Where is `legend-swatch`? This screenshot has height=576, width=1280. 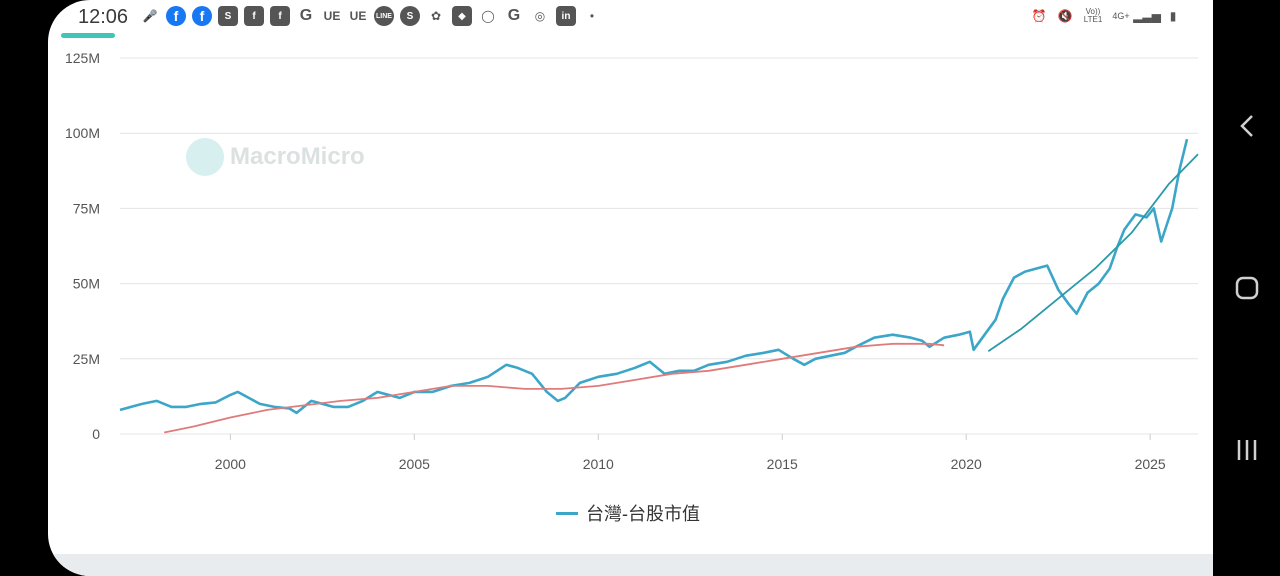
legend-swatch is located at coordinates (567, 513).